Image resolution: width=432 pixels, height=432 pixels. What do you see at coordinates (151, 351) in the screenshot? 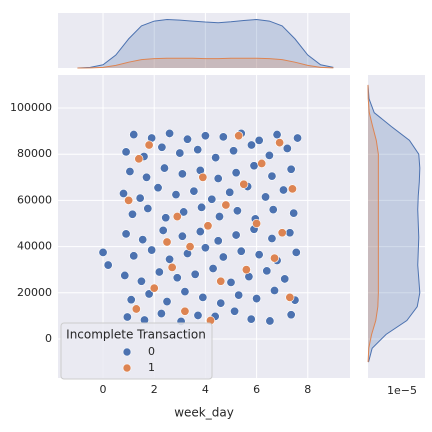
I see `legend-label: 0` at bounding box center [151, 351].